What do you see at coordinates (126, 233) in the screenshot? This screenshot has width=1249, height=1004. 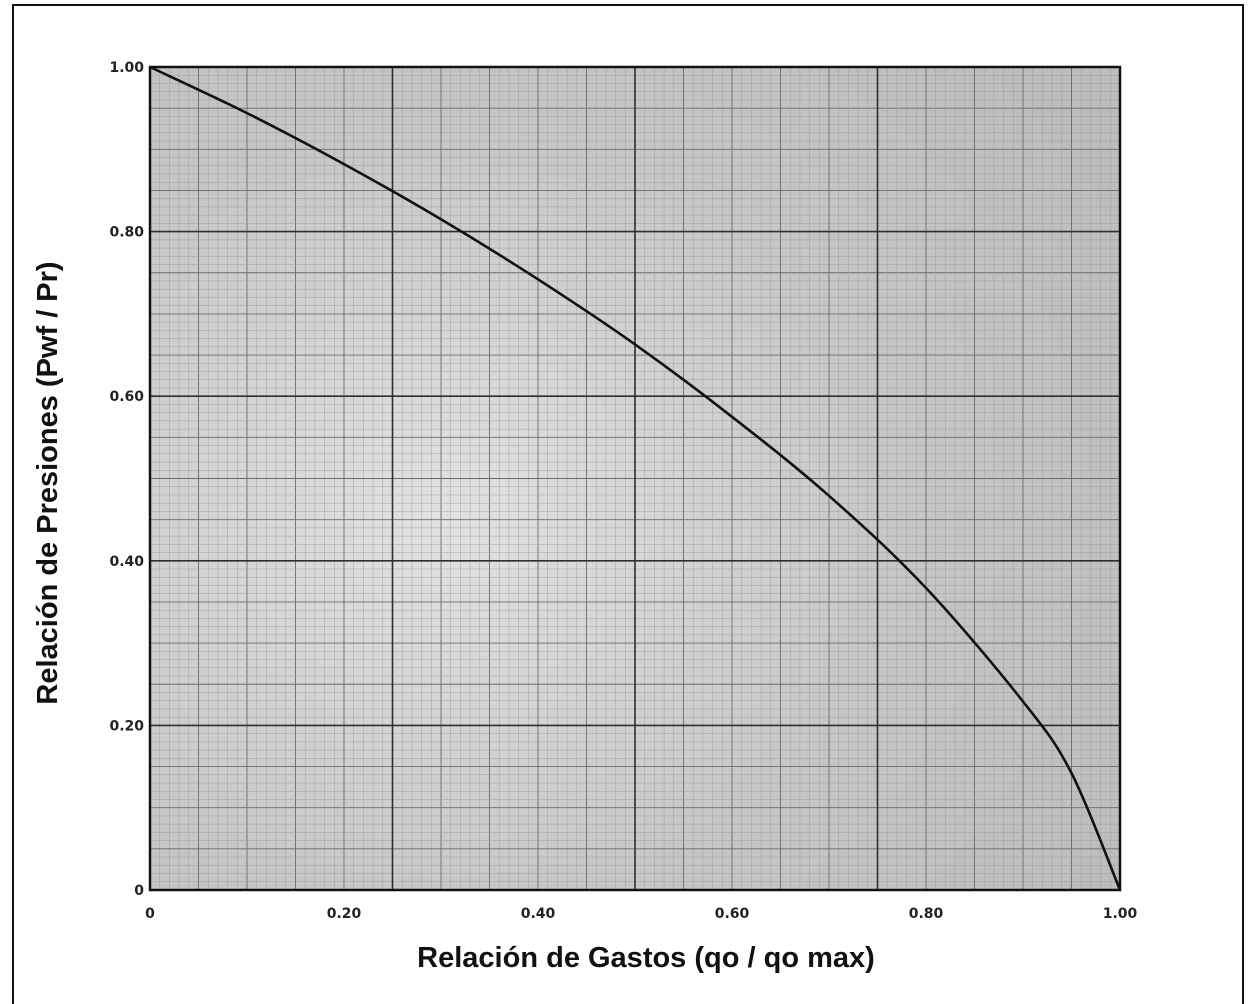 I see `y-tick-label: 0.80` at bounding box center [126, 233].